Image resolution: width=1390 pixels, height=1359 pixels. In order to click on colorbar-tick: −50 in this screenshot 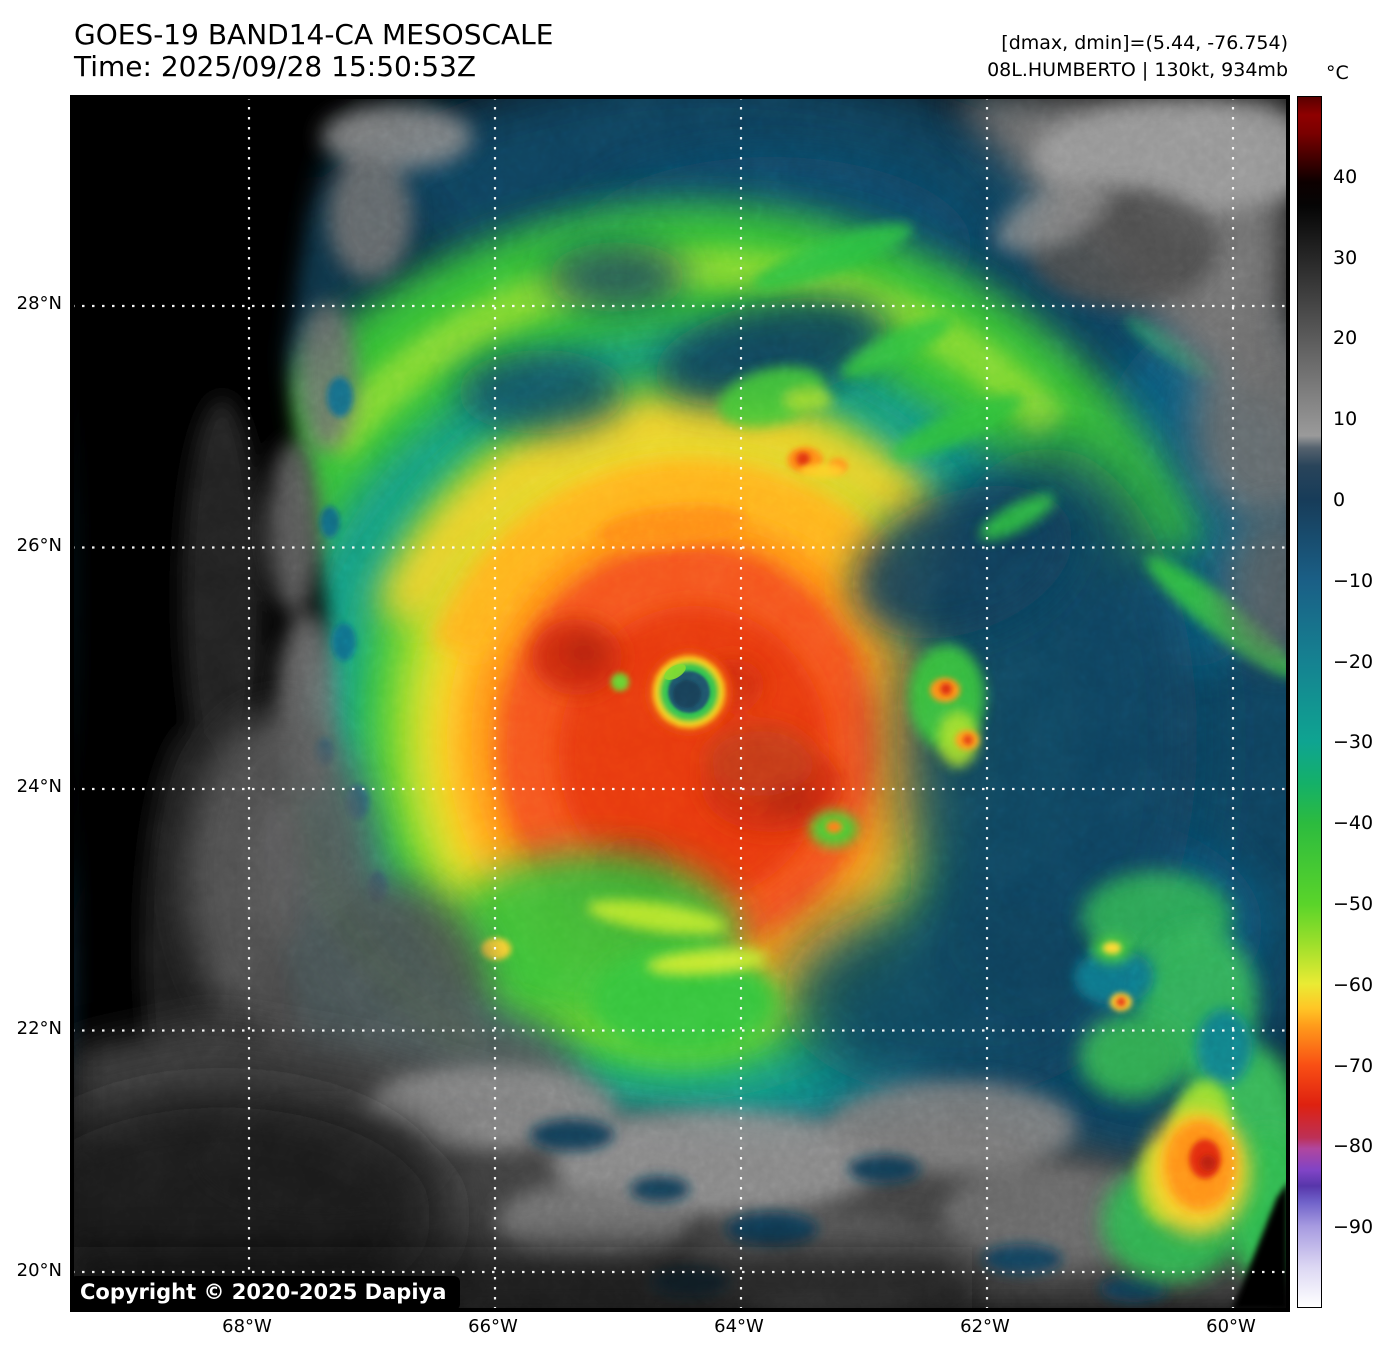, I will do `click(1353, 904)`.